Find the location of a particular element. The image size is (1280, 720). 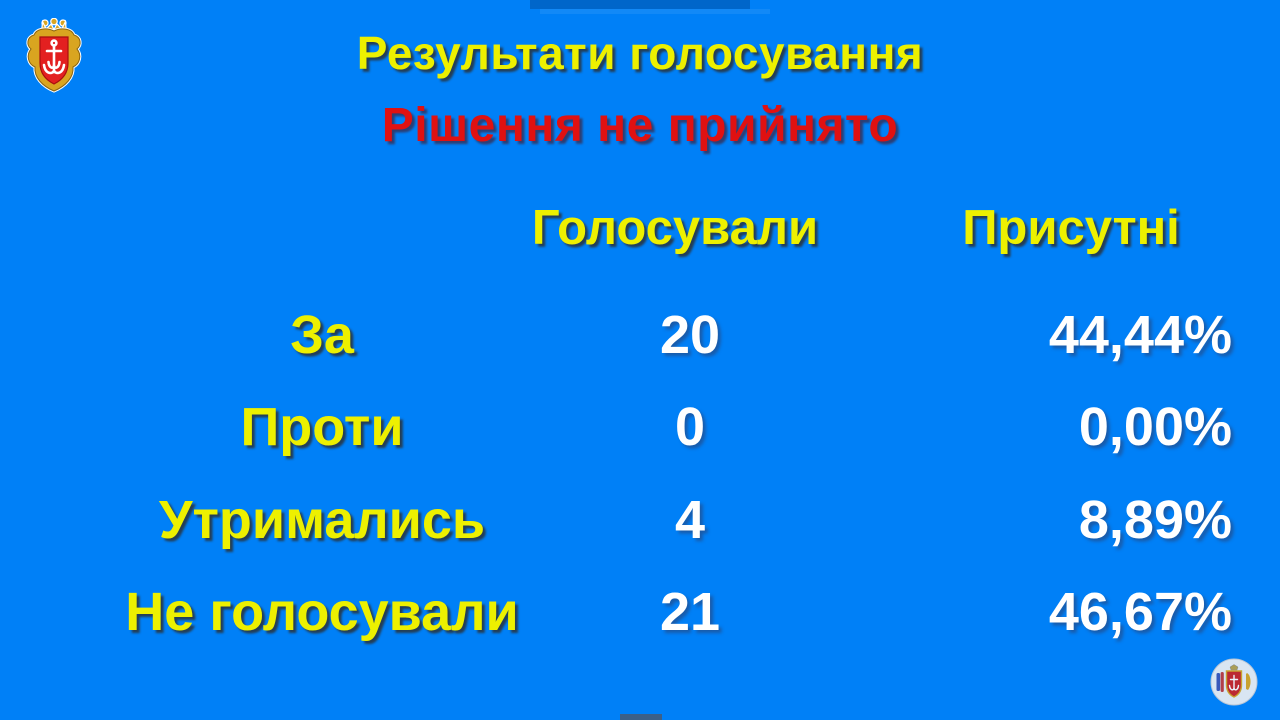

row-utrymalys-label: Утримались is located at coordinates (322, 520).